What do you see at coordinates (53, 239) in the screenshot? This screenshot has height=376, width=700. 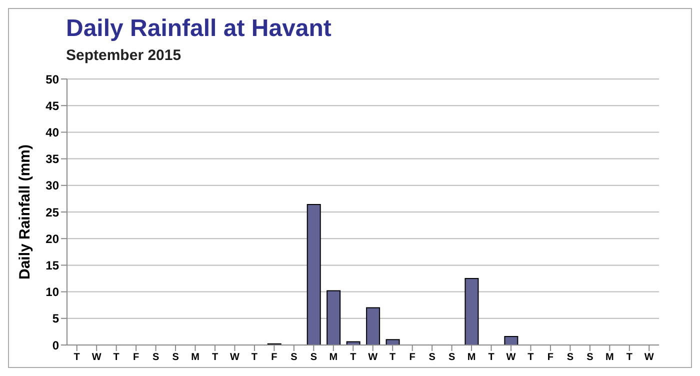 I see `y-tick-label: 20` at bounding box center [53, 239].